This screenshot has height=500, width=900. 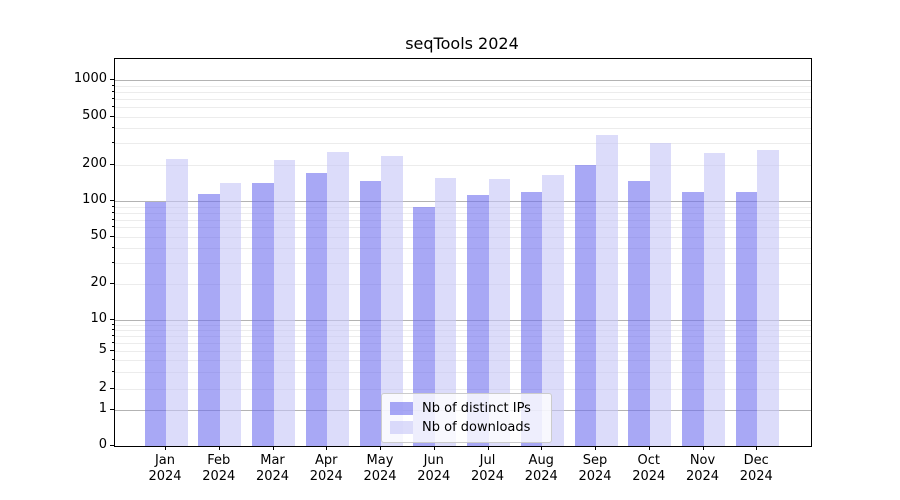 I want to click on y-tick-label-500: 500, so click(x=94, y=115).